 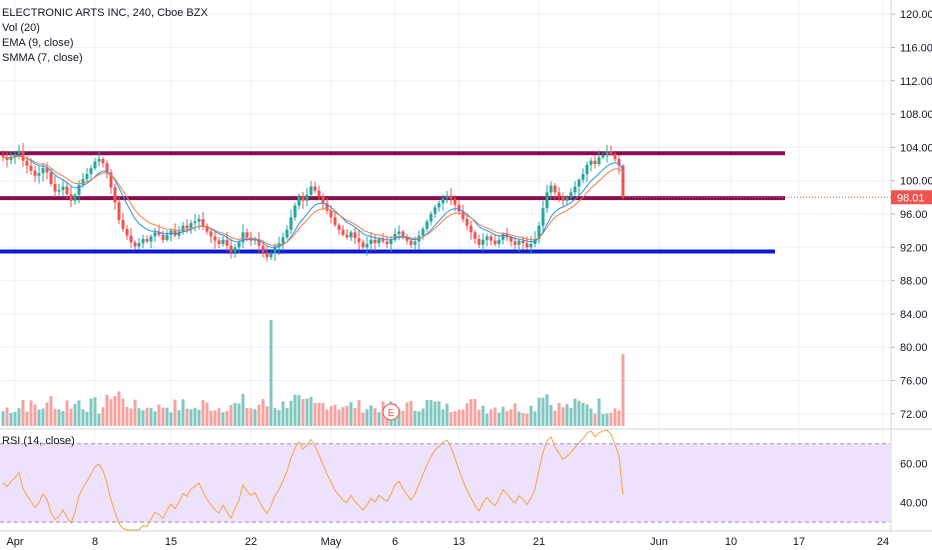 What do you see at coordinates (657, 412) in the screenshot?
I see `earnings-markers: EE` at bounding box center [657, 412].